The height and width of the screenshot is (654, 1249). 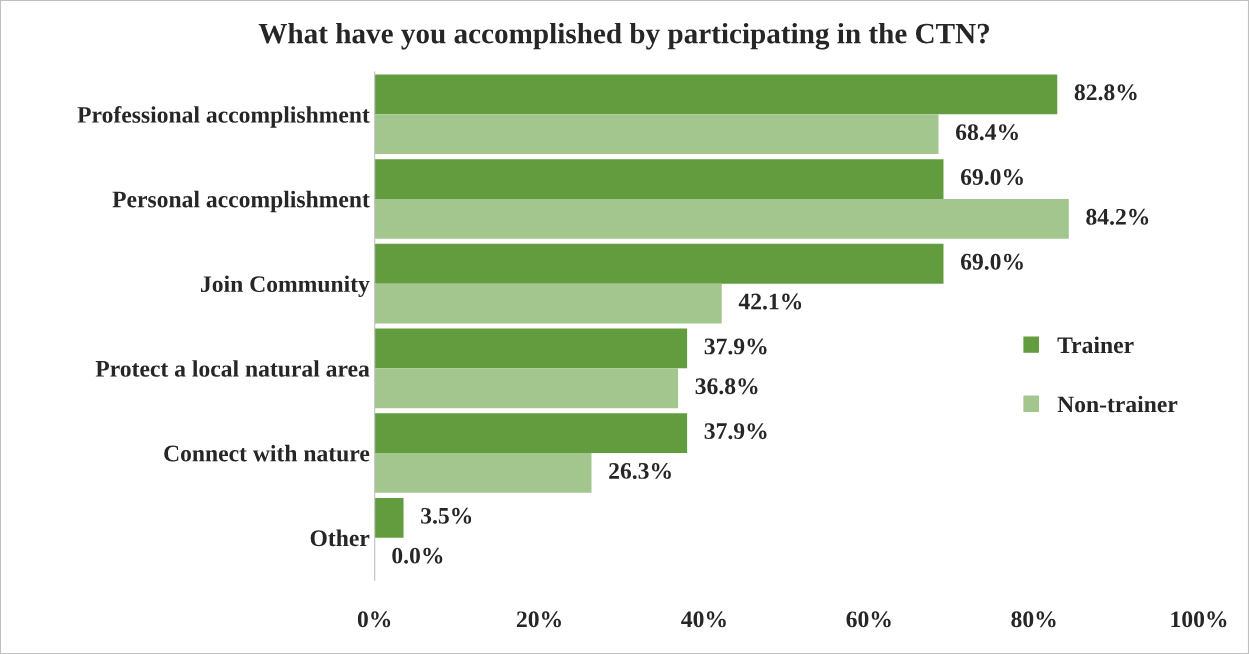 What do you see at coordinates (1105, 92) in the screenshot?
I see `data-label: 82.8%` at bounding box center [1105, 92].